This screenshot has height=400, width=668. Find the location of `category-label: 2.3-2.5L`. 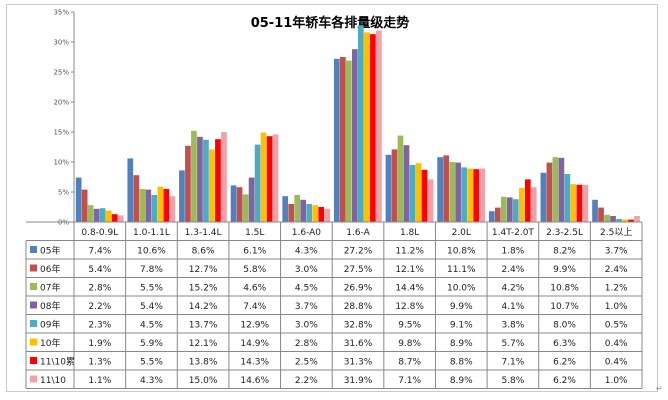

category-label: 2.3-2.5L is located at coordinates (564, 233).